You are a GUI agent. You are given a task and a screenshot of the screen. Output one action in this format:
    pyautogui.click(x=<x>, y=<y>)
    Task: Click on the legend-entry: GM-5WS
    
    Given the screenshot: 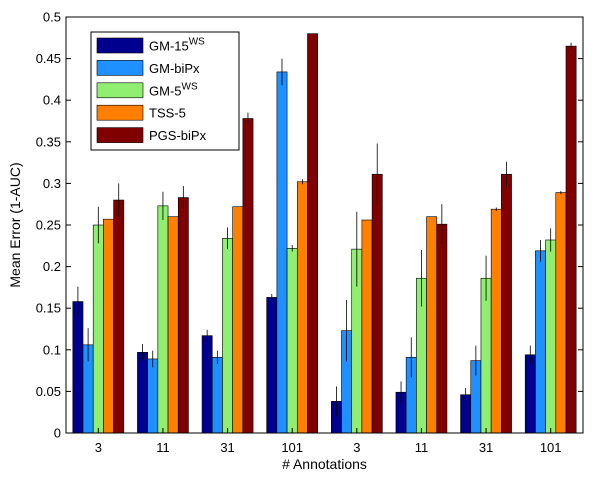 What is the action you would take?
    pyautogui.click(x=173, y=89)
    